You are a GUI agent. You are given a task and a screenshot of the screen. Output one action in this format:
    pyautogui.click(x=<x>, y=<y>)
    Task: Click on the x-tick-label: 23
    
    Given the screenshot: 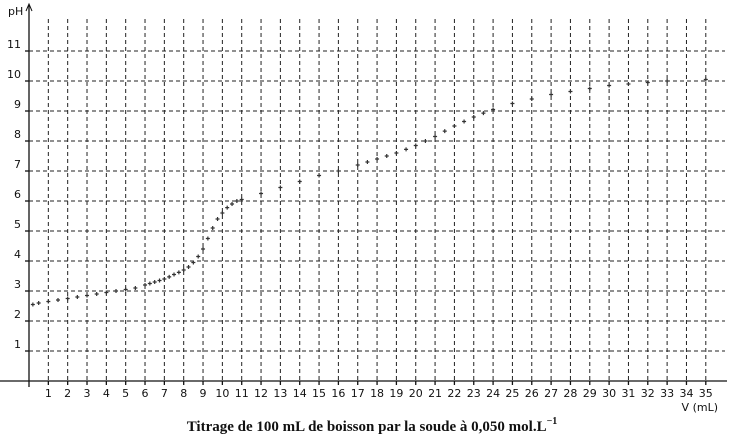 What is the action you would take?
    pyautogui.click(x=474, y=393)
    